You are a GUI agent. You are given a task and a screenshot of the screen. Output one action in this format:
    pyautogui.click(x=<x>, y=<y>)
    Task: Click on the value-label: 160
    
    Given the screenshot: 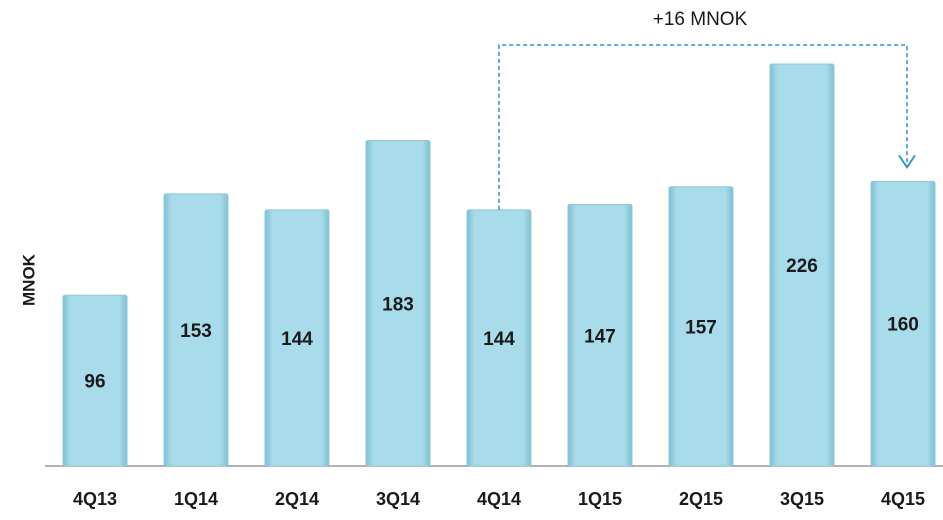 What is the action you would take?
    pyautogui.click(x=903, y=325)
    